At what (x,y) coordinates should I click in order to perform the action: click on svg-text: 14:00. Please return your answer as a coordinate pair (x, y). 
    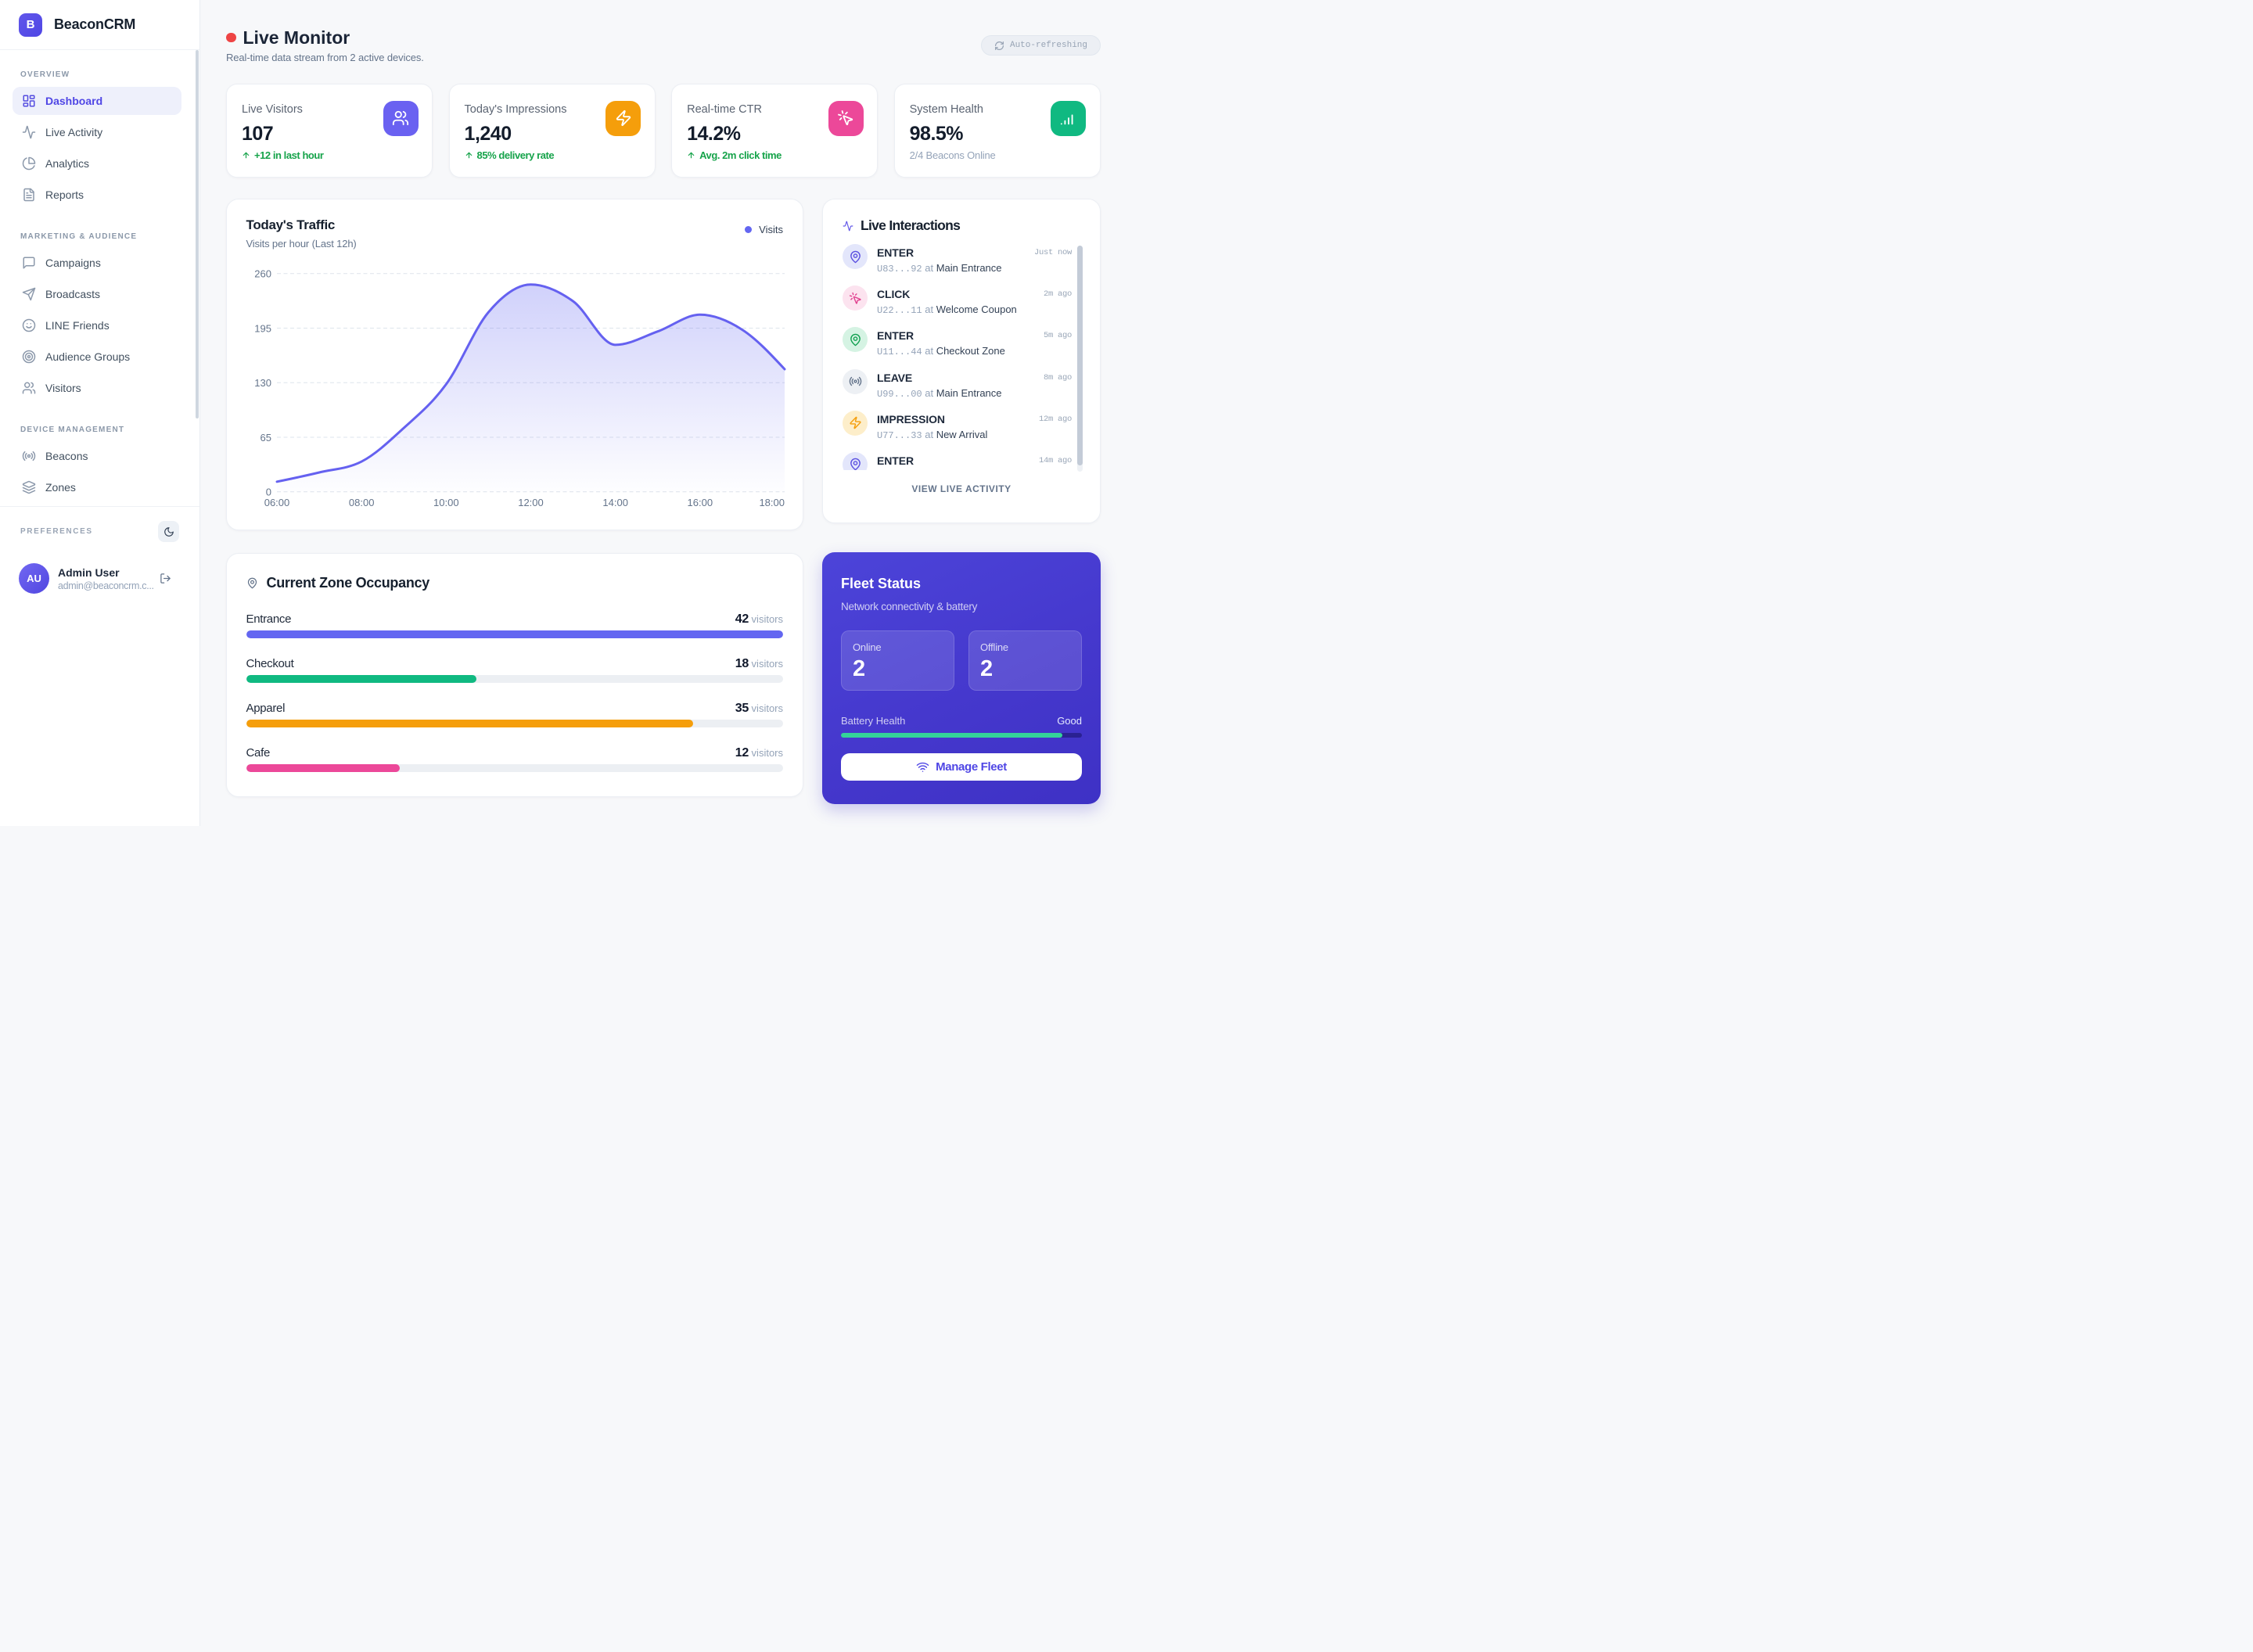
    Looking at the image, I should click on (615, 502).